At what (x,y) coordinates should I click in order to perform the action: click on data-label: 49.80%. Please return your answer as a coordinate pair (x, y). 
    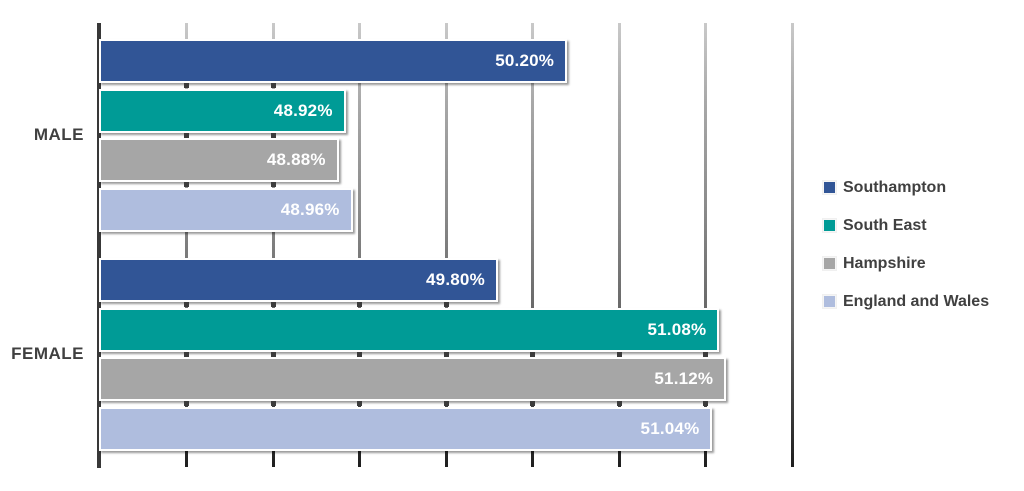
    Looking at the image, I should click on (455, 279).